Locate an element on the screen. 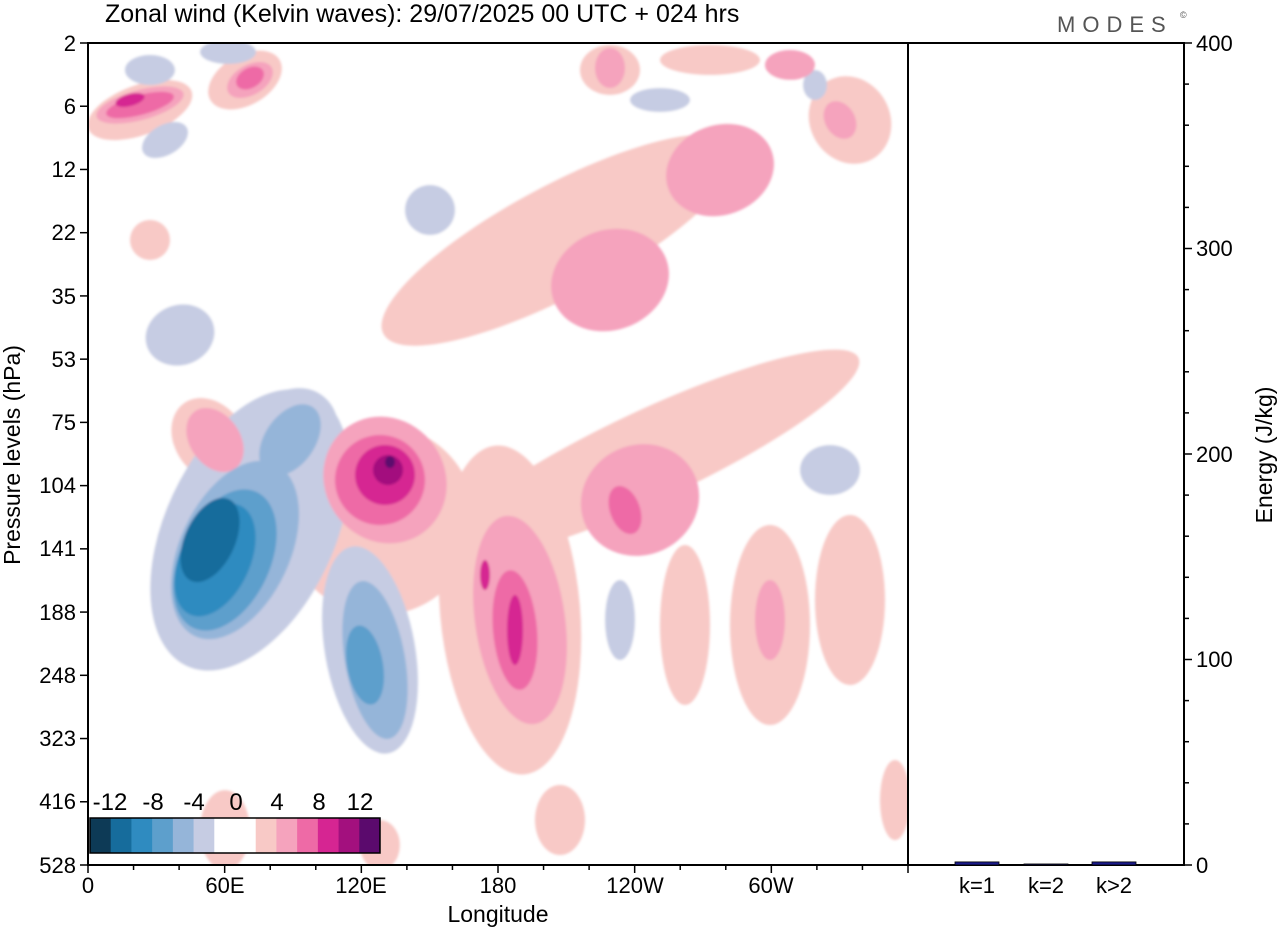 The height and width of the screenshot is (930, 1280). colorbar-label: -12 is located at coordinates (110, 802).